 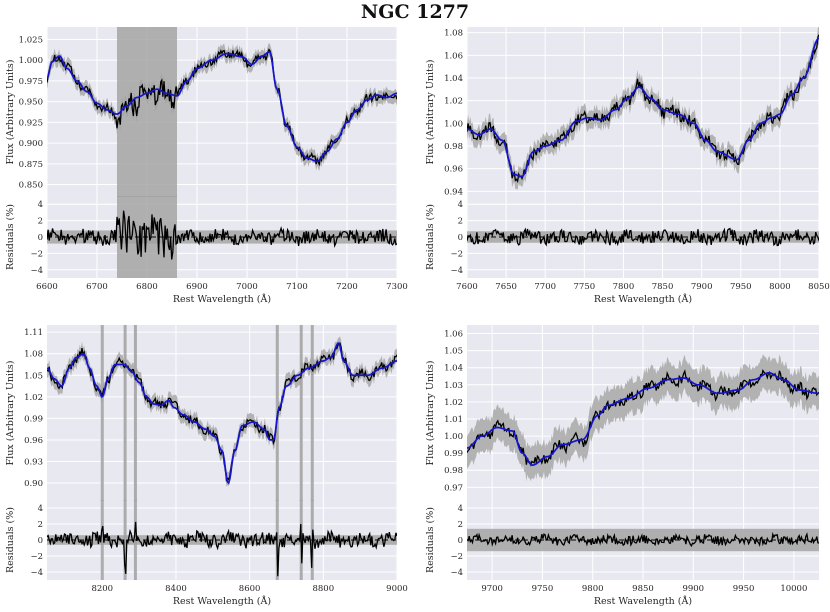 What do you see at coordinates (31, 82) in the screenshot?
I see `y-tick-label: 0.975` at bounding box center [31, 82].